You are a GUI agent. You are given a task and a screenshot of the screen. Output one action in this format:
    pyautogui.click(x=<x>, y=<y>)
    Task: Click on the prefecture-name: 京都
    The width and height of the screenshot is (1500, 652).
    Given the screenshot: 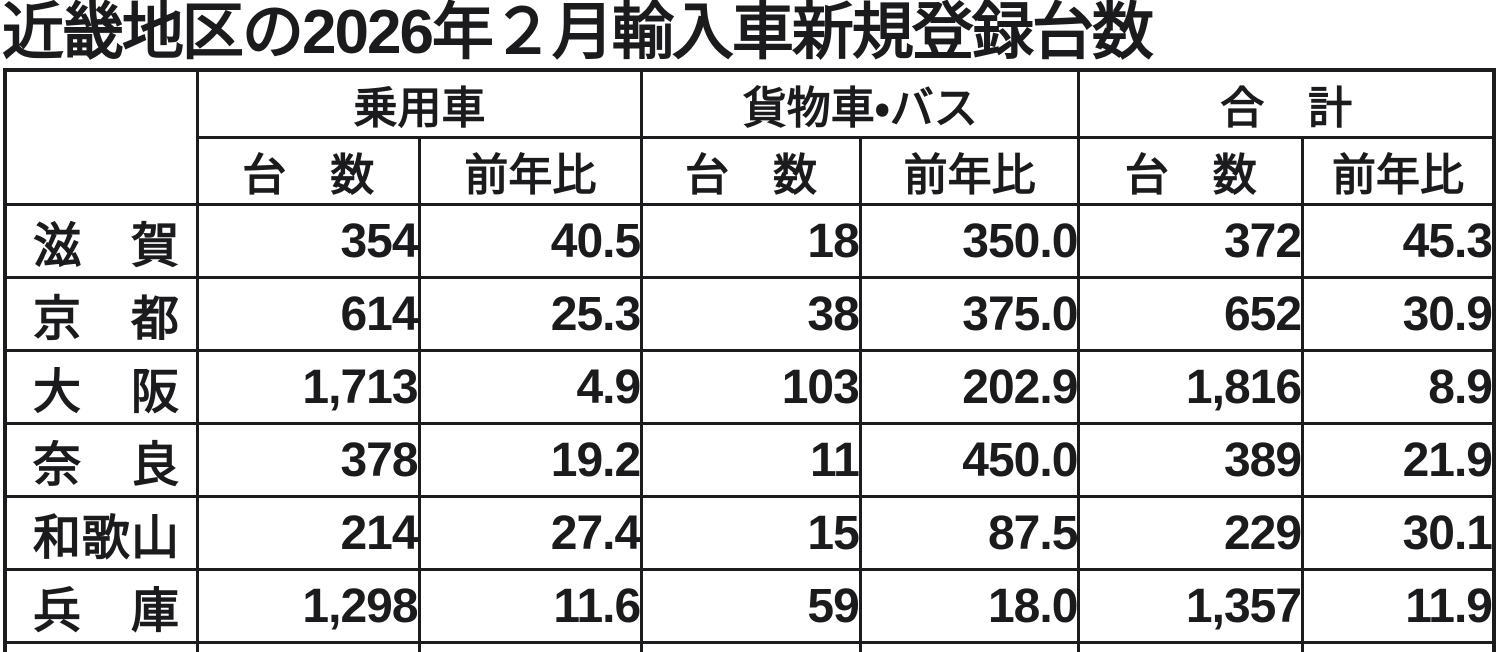 What is the action you would take?
    pyautogui.click(x=106, y=319)
    